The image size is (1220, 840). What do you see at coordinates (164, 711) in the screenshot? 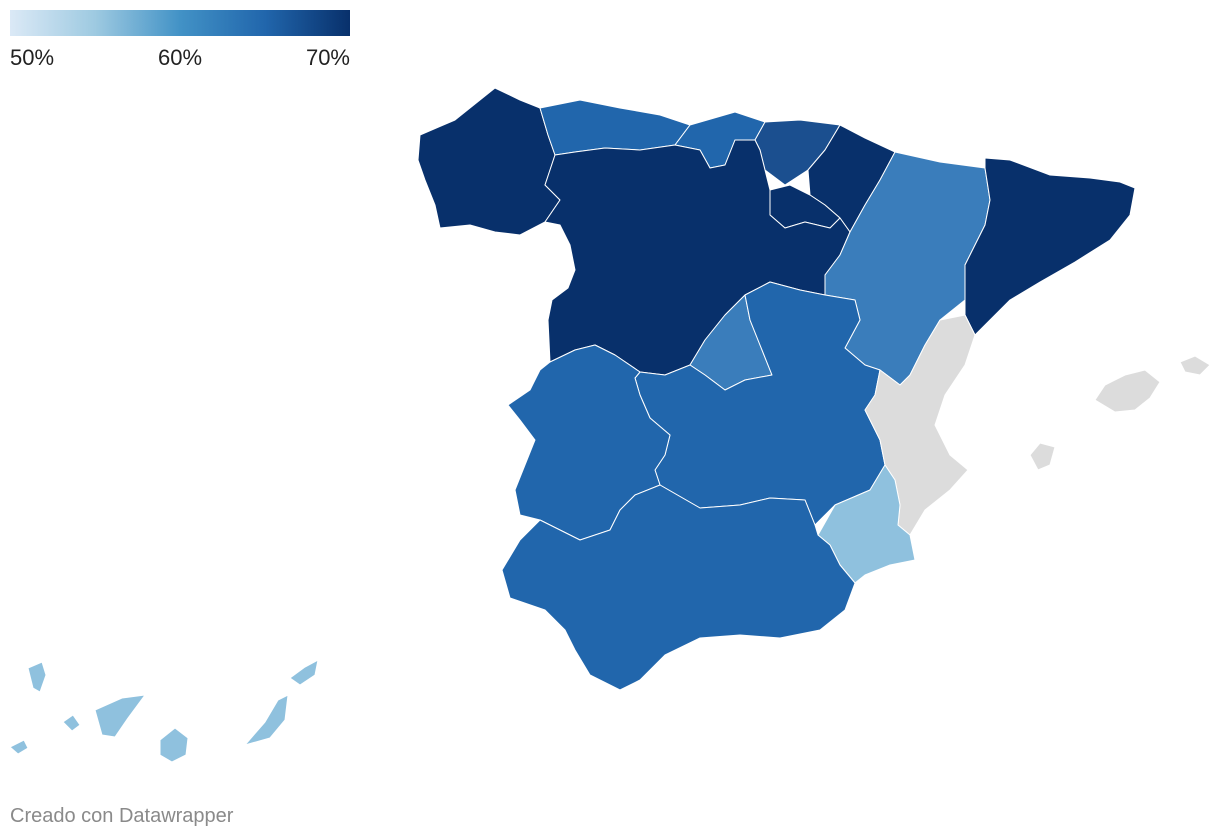
I see `region-canarias` at bounding box center [164, 711].